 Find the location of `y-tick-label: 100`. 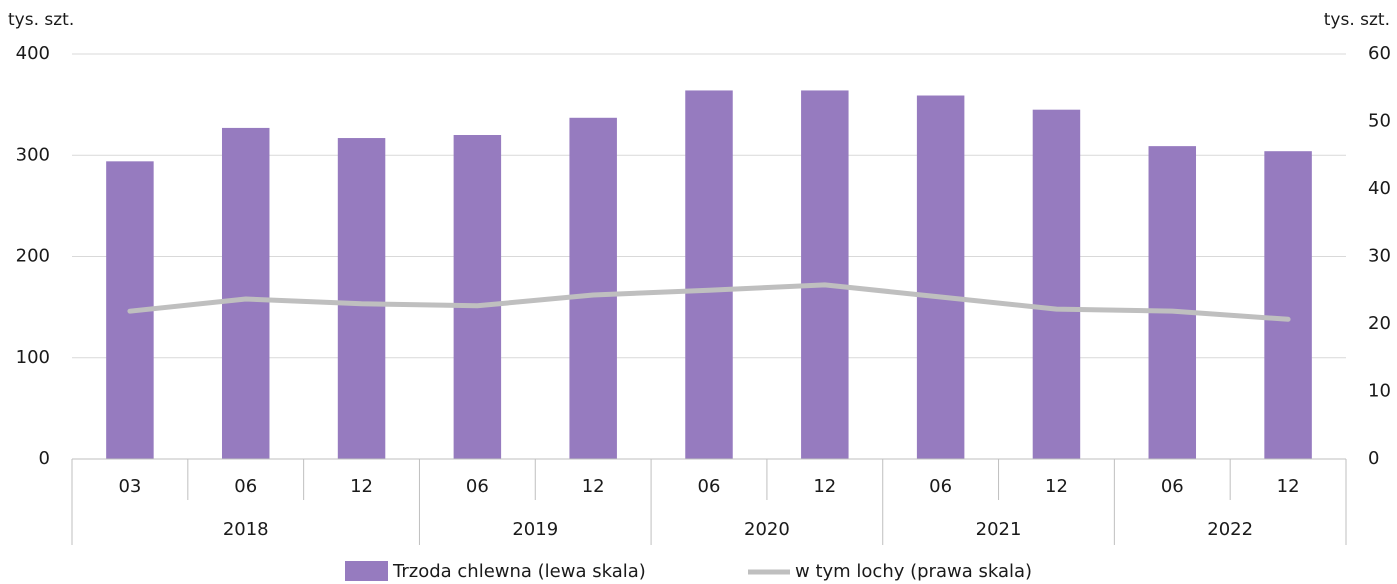

y-tick-label: 100 is located at coordinates (33, 357).